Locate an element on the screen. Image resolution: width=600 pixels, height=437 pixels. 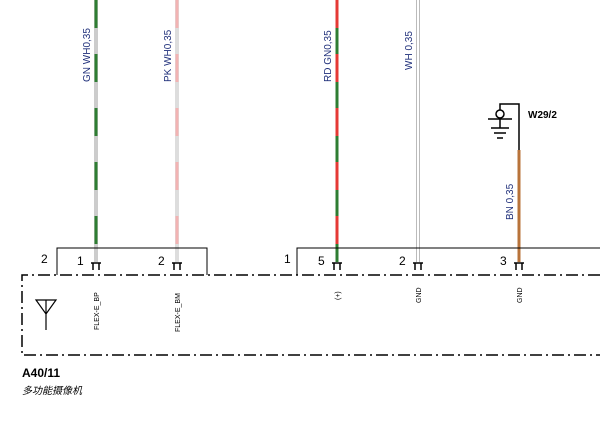
wire-label: RD GN0,35 is located at coordinates (328, 56).